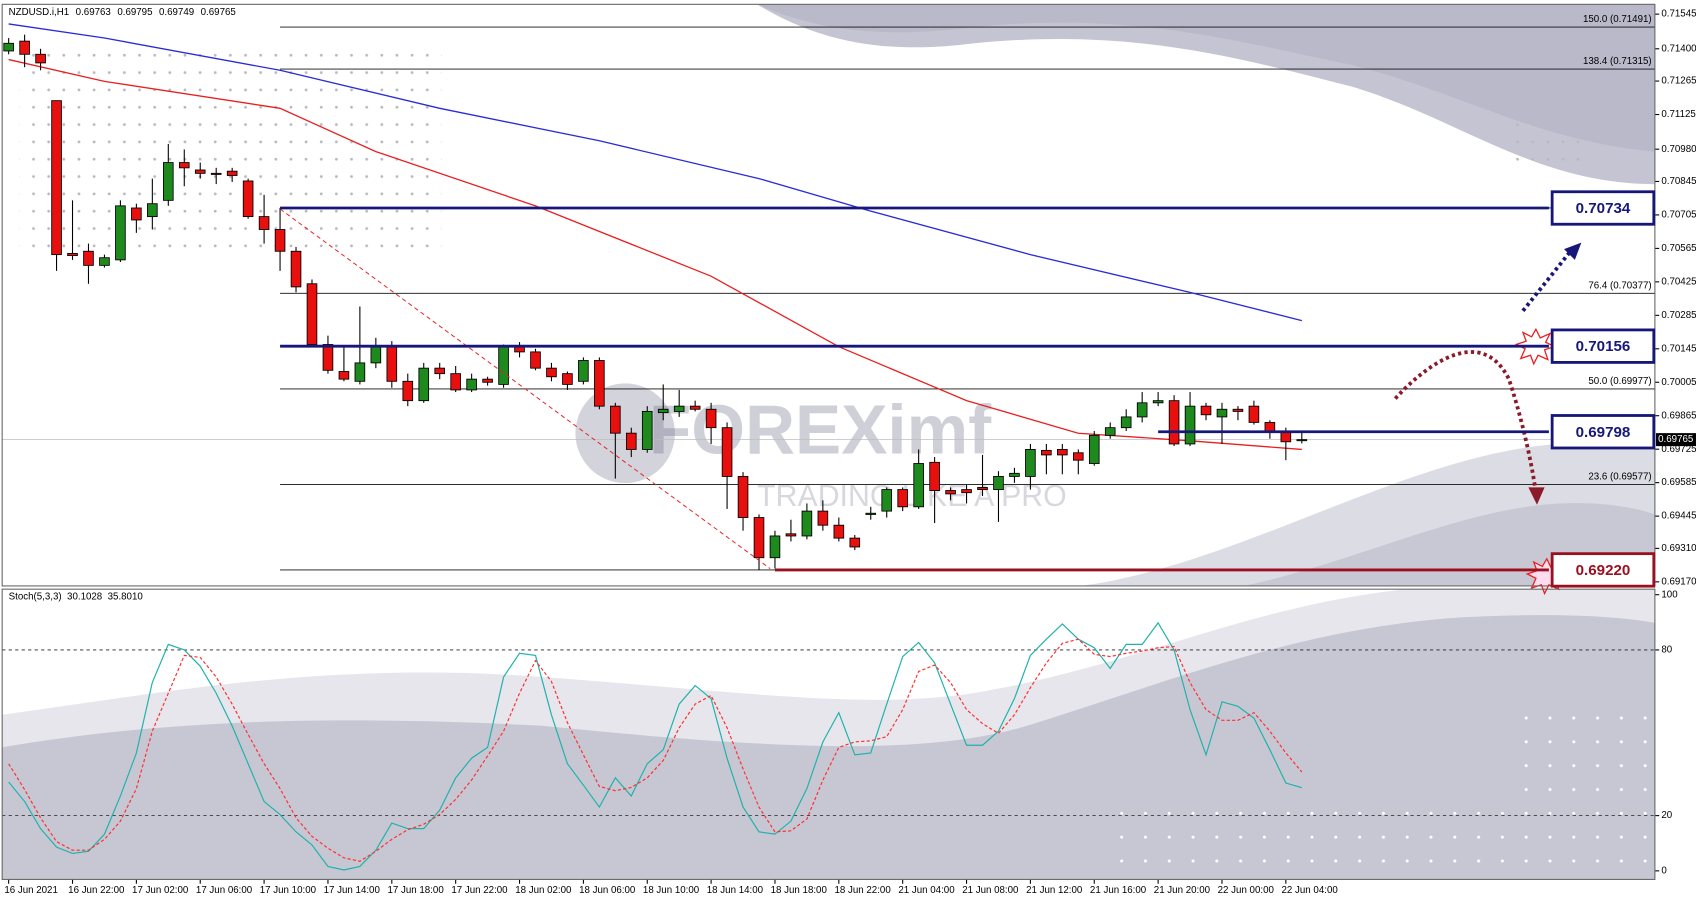 This screenshot has height=900, width=1696. I want to click on x-tick-label: 18 Jun 22:00, so click(863, 890).